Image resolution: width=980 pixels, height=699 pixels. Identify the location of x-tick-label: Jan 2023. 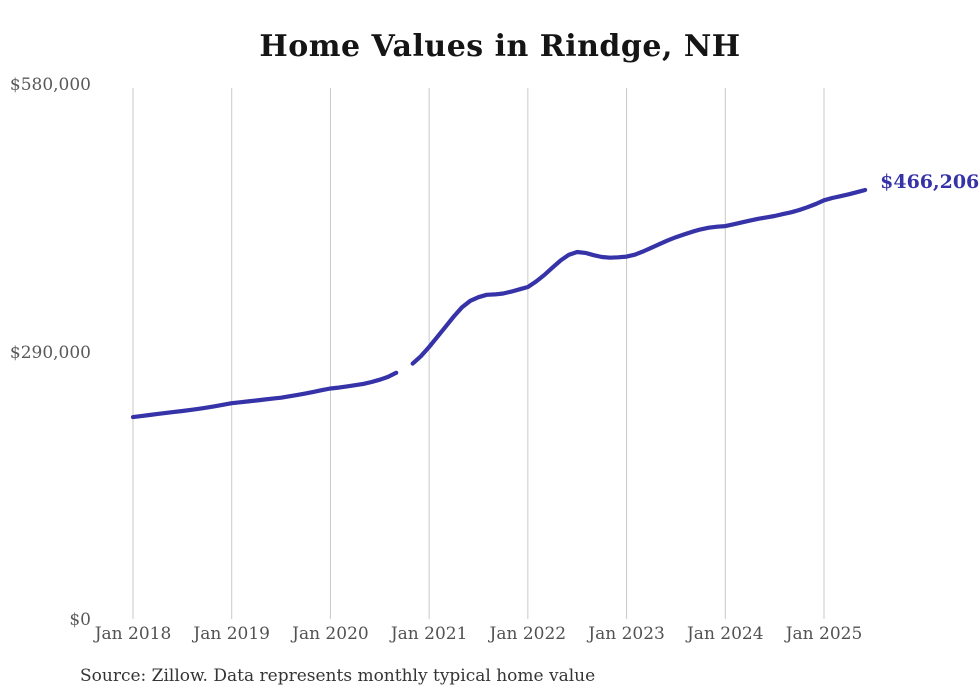
(626, 634).